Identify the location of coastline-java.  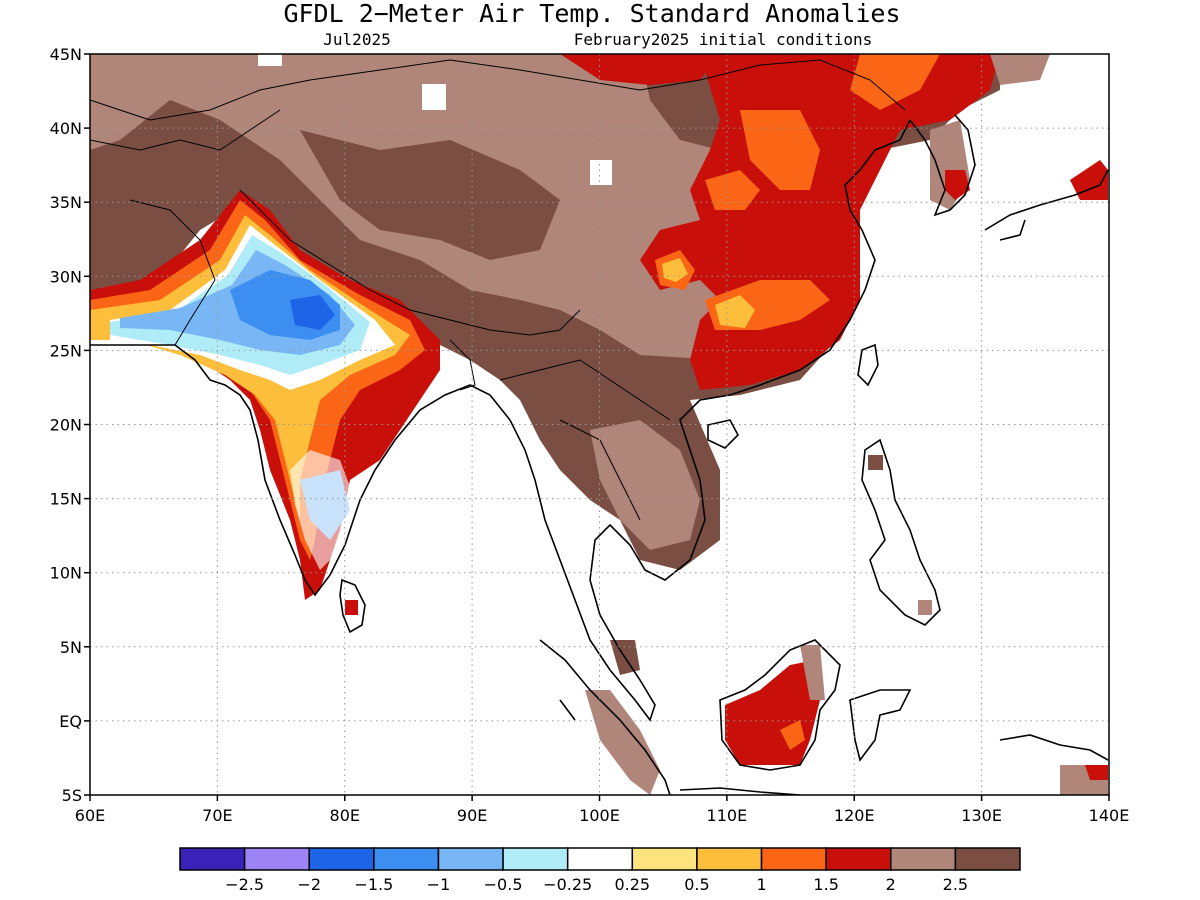
(740, 791).